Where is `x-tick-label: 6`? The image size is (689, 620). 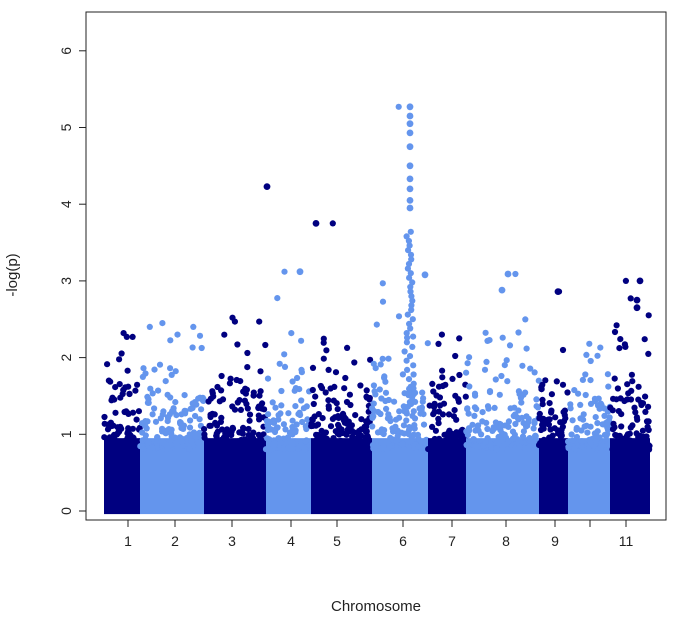
x-tick-label: 6 is located at coordinates (403, 541).